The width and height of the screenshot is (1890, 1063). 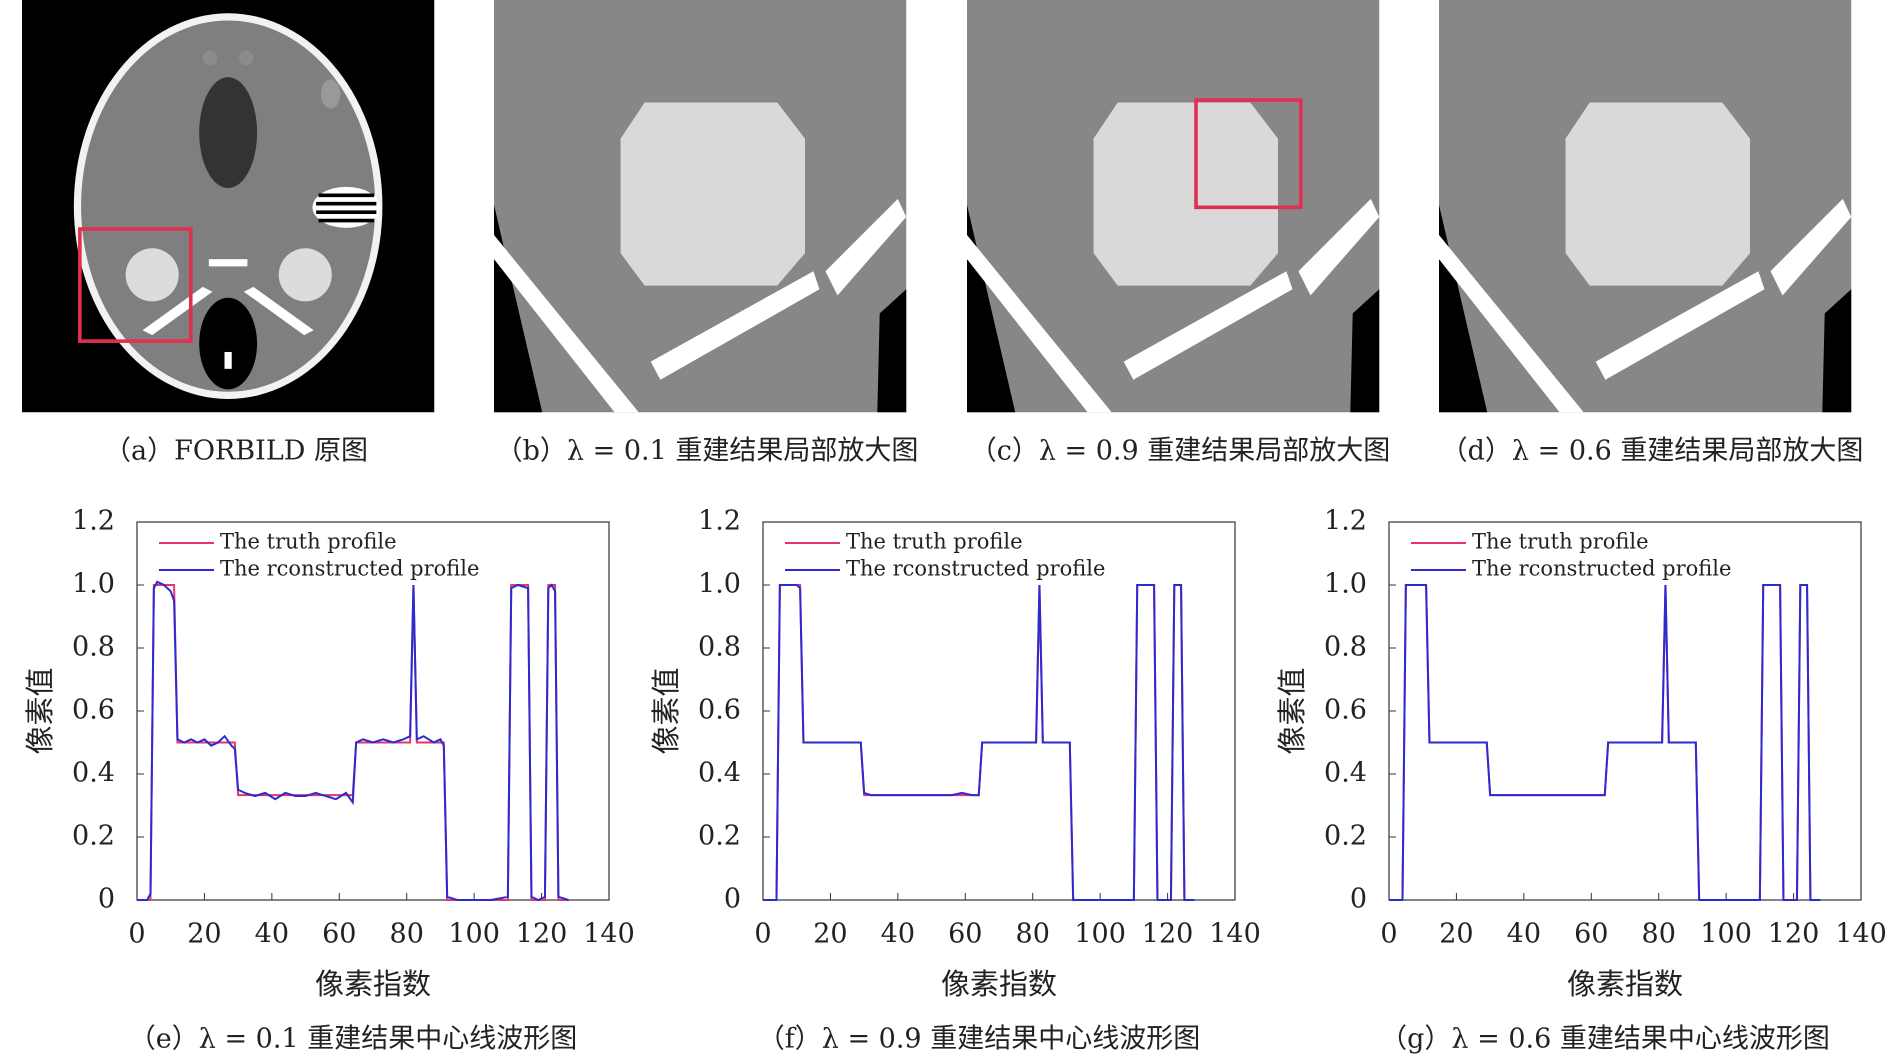 I want to click on chart-caption: （f）λ = 0.9 重建结果中心线波形图, so click(x=979, y=1039).